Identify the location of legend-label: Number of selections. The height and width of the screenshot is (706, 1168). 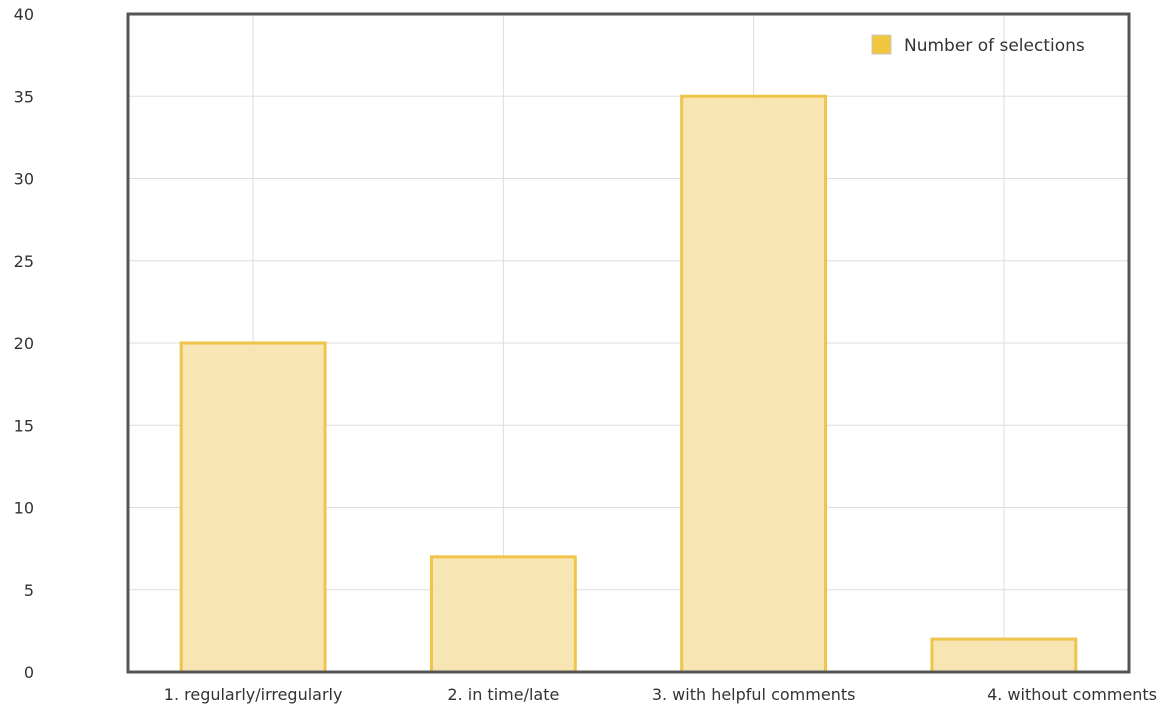
(994, 46).